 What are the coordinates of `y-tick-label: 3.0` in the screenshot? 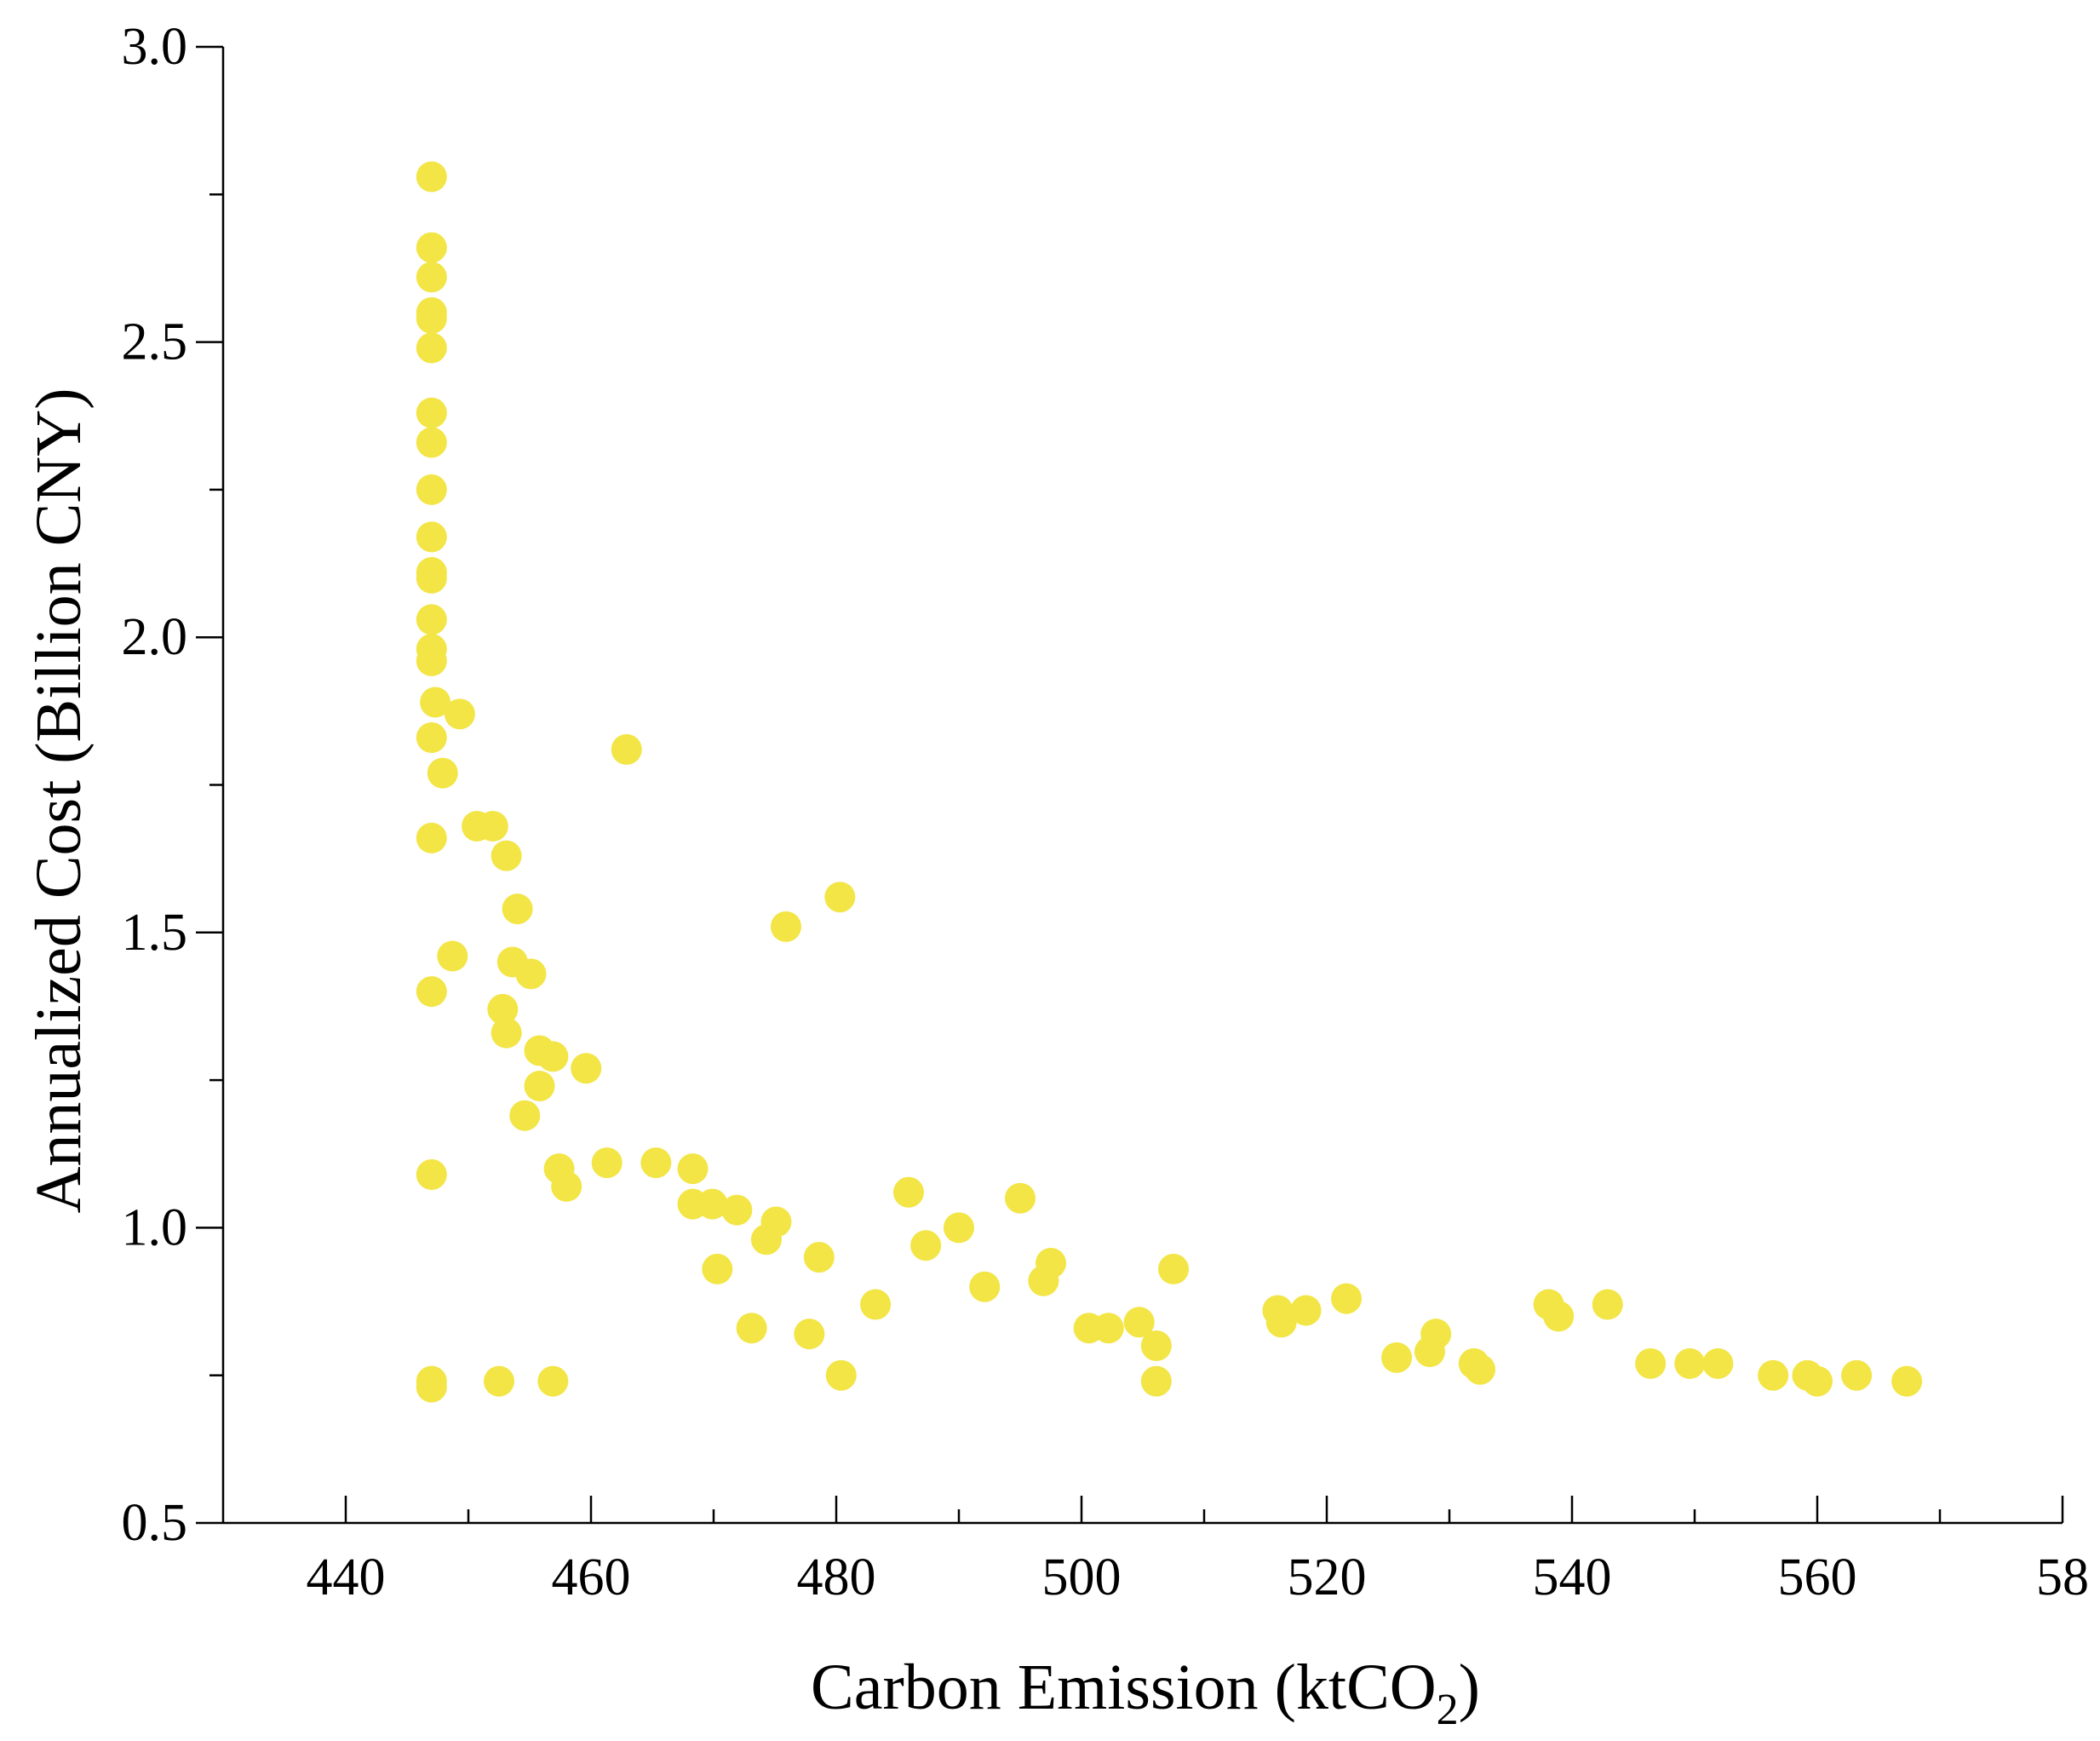 It's located at (155, 47).